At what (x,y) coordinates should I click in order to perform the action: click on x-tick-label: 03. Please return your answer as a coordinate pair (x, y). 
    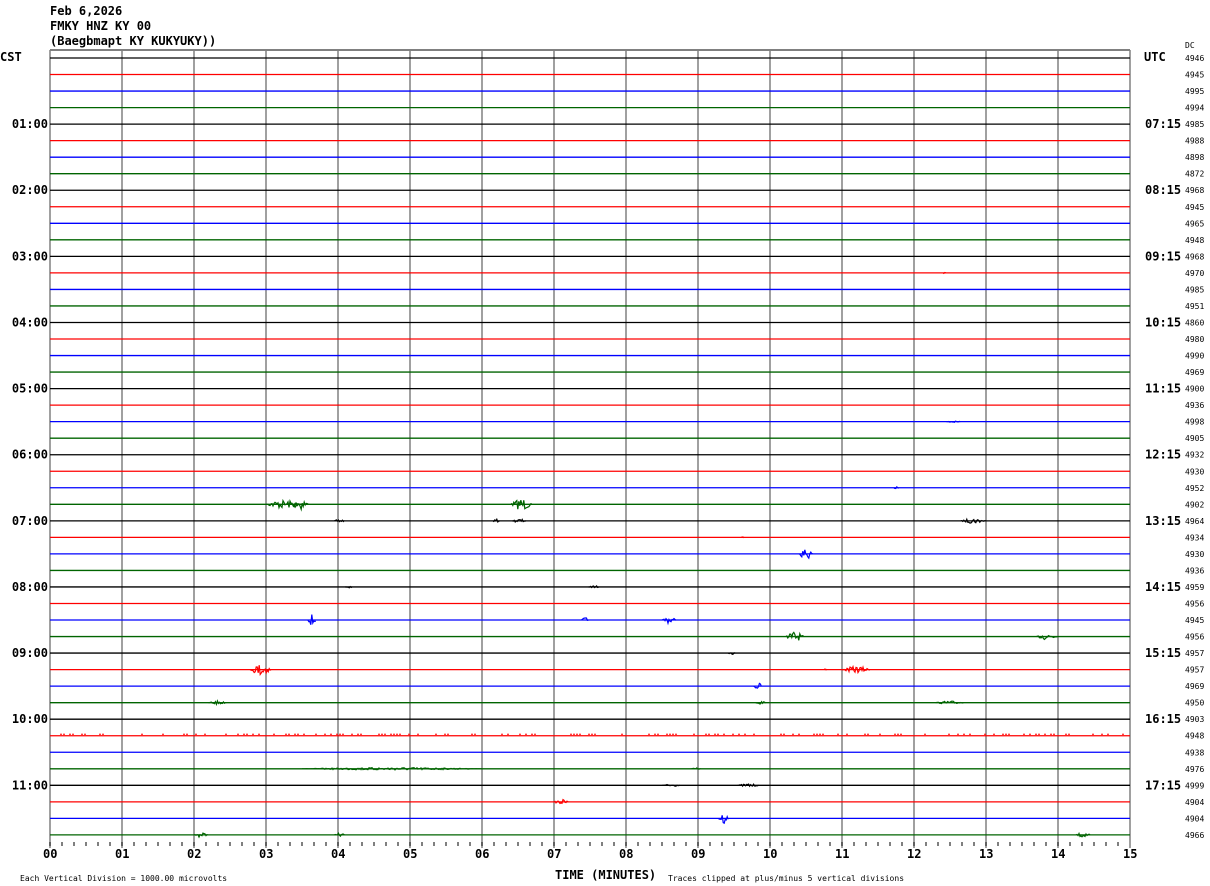
    Looking at the image, I should click on (266, 854).